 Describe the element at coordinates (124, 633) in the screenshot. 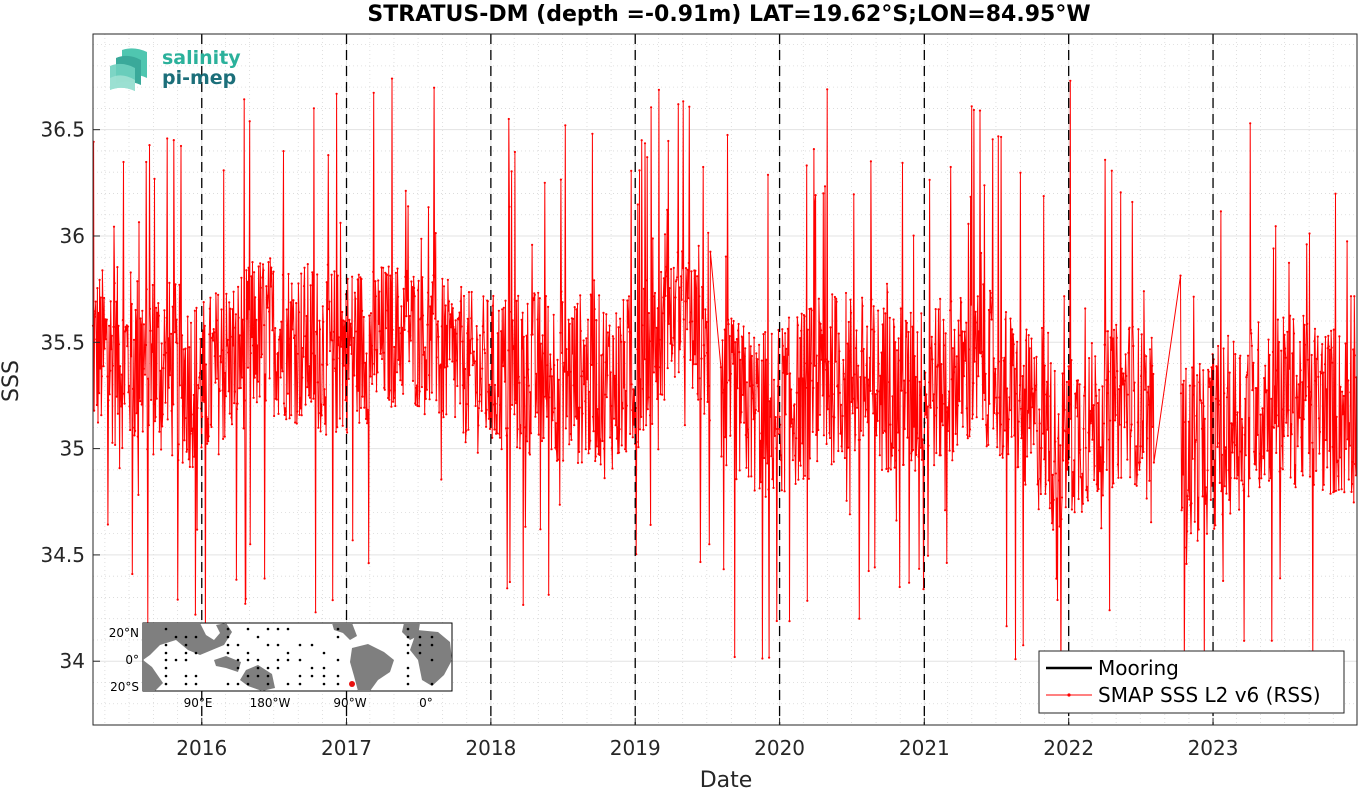

I see `map-lat-label-20n: 20°N` at that location.